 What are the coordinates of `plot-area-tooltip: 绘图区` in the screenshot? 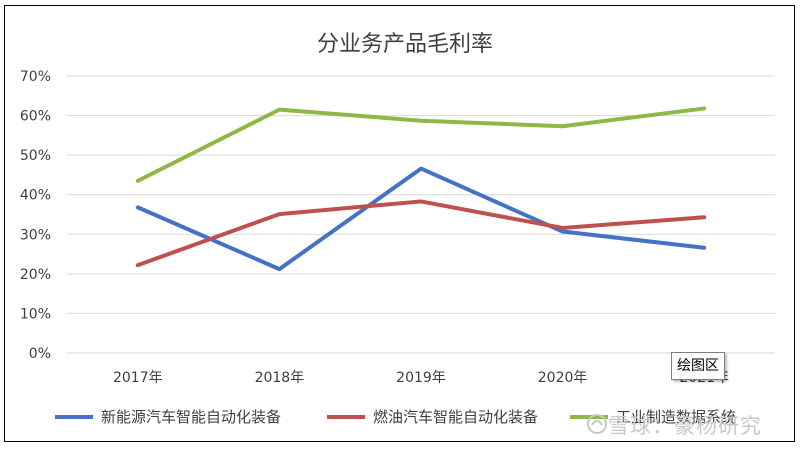 It's located at (698, 366).